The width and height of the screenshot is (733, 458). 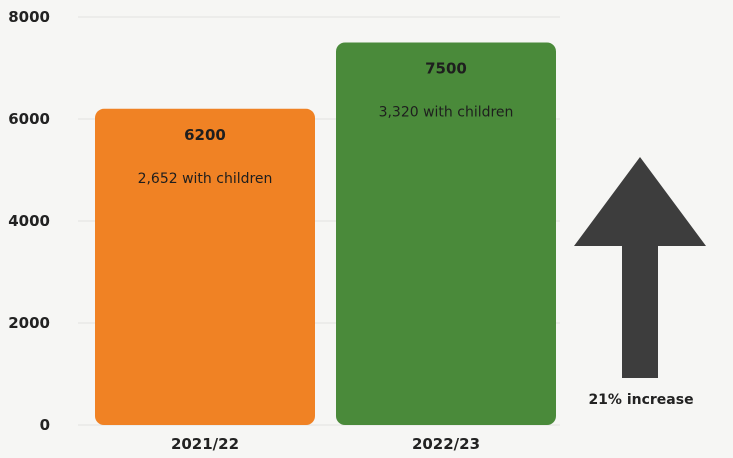 I want to click on increase-annotation: 21% increase, so click(x=640, y=282).